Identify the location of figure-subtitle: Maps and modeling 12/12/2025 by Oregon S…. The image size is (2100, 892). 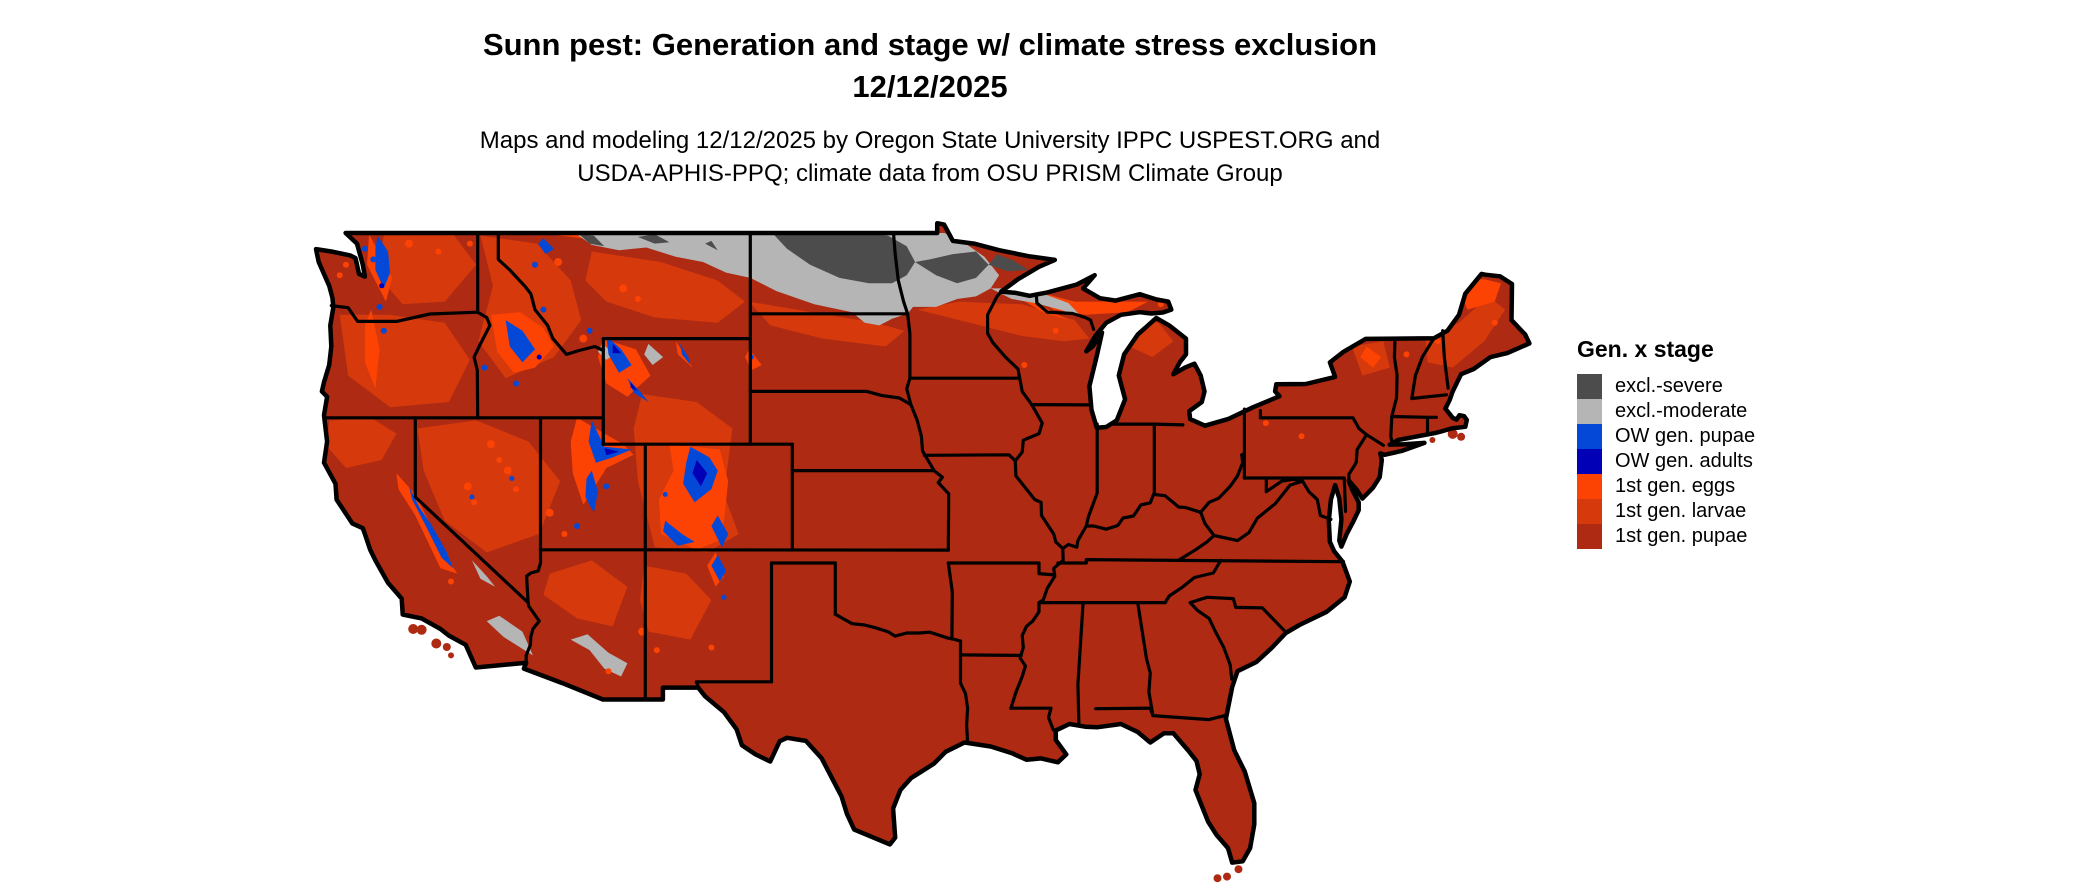
(930, 157).